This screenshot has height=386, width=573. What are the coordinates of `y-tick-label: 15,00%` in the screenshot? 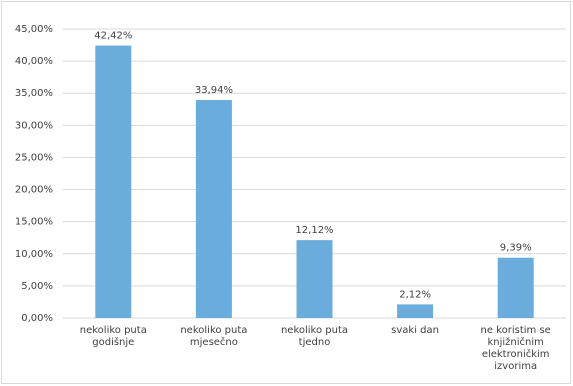 It's located at (34, 222).